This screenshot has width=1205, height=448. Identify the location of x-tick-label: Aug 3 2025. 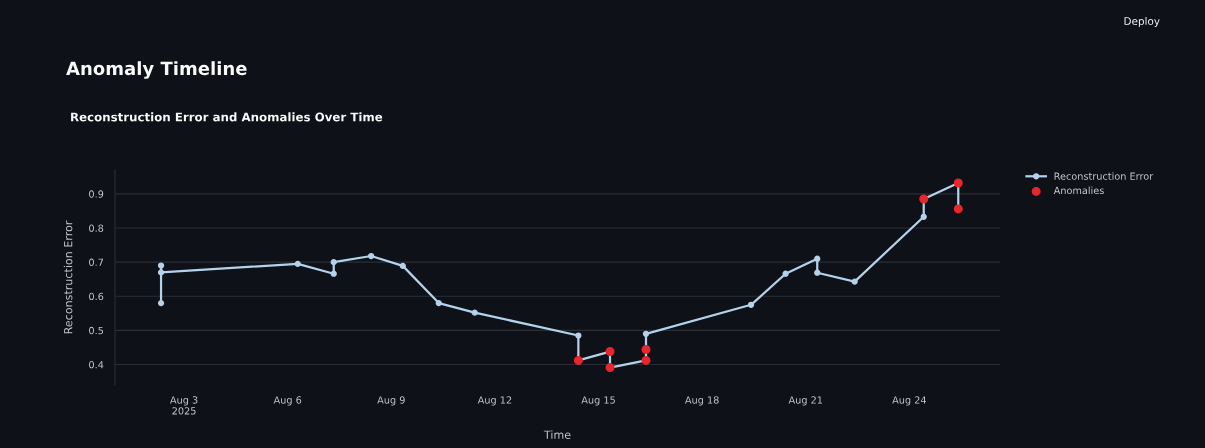
(184, 405).